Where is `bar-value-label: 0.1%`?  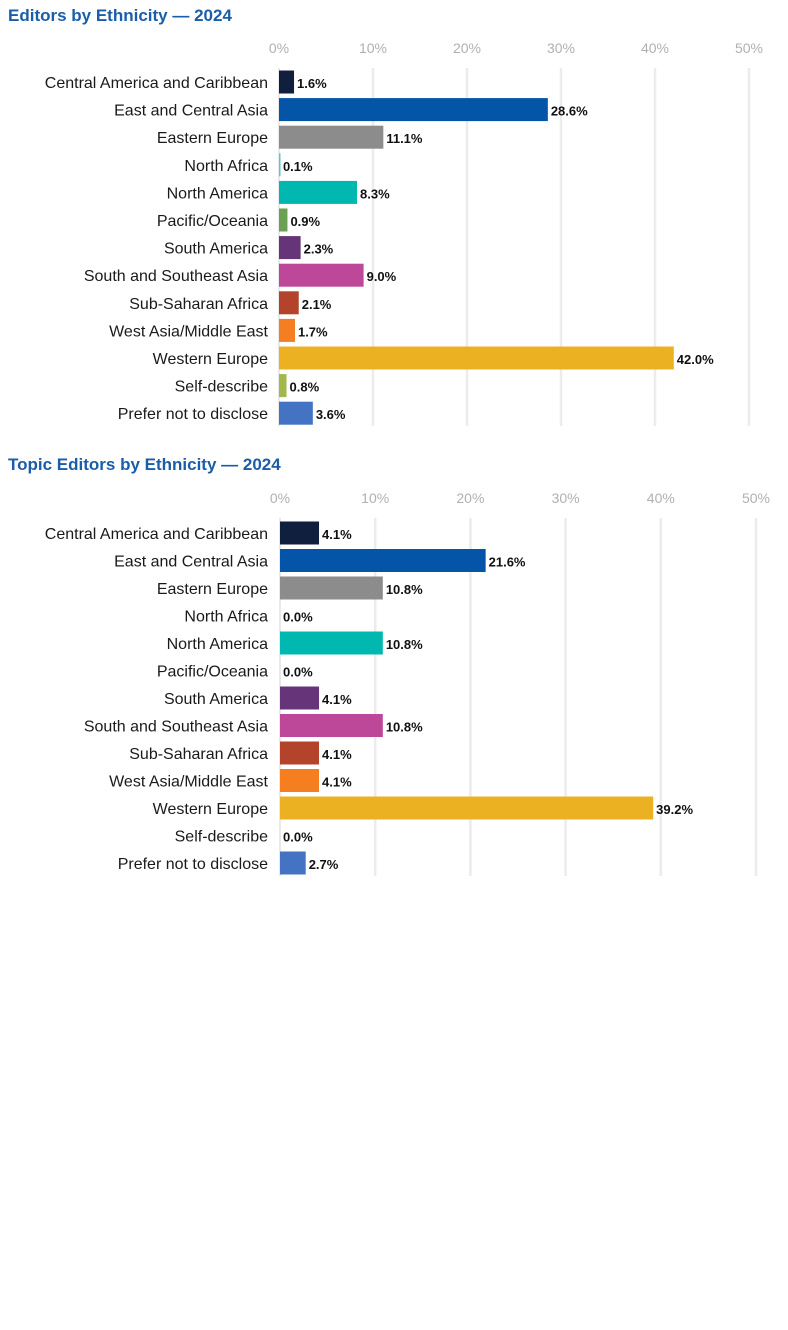 bar-value-label: 0.1% is located at coordinates (298, 166).